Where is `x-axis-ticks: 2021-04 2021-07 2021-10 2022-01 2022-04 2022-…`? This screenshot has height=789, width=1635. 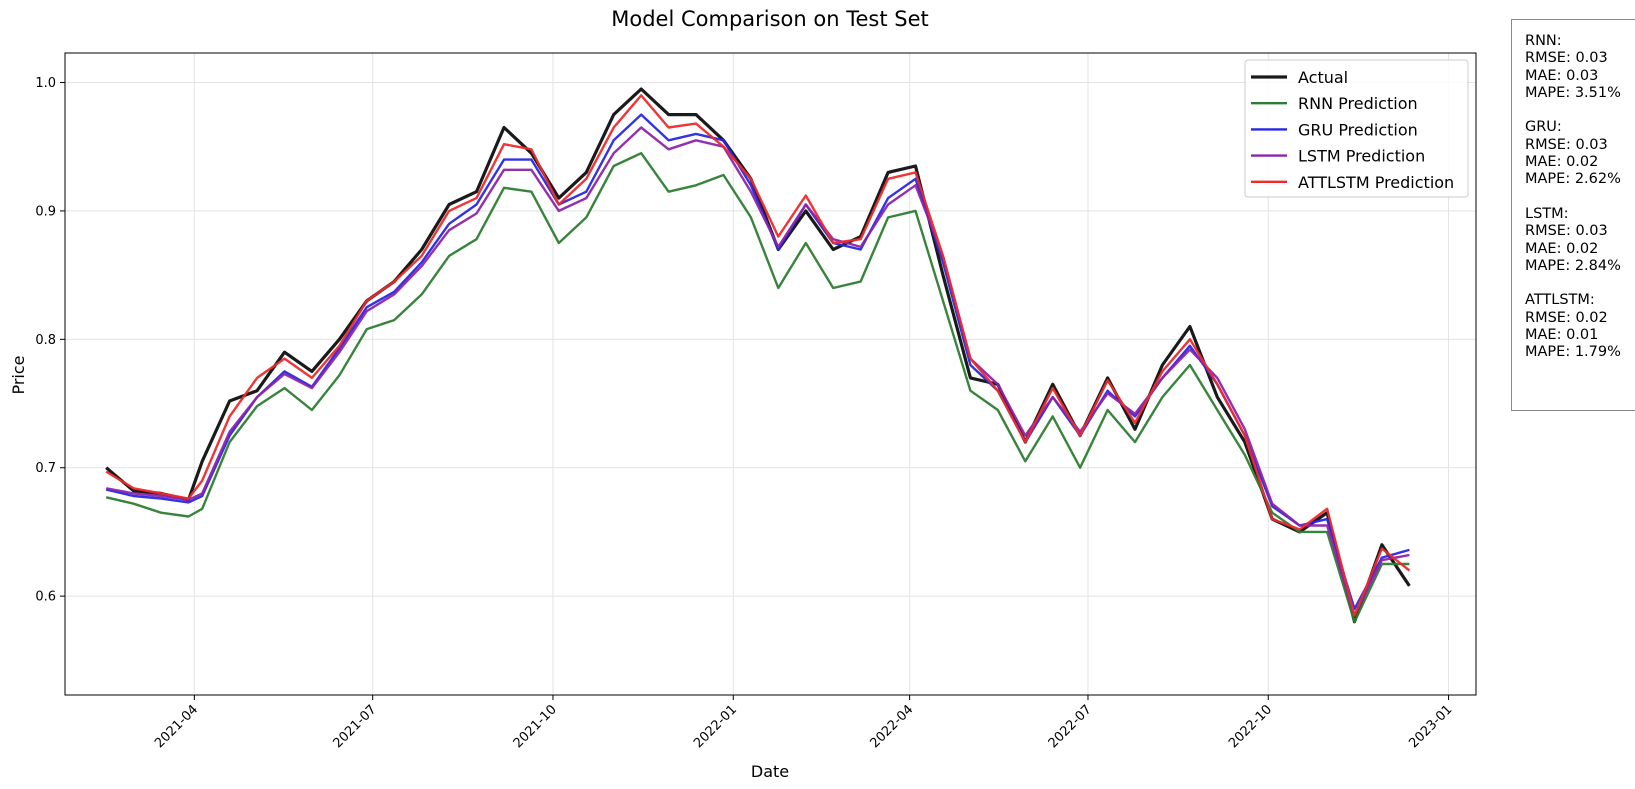
x-axis-ticks: 2021-04 2021-07 2021-10 2022-01 2022-04 2022-… is located at coordinates (803, 723).